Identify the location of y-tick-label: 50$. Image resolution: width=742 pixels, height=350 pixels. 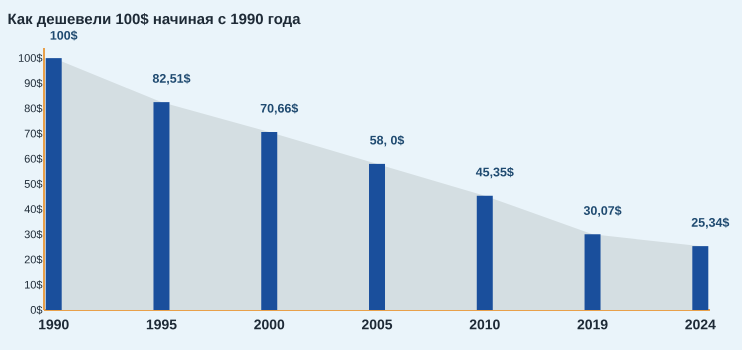
(33, 184).